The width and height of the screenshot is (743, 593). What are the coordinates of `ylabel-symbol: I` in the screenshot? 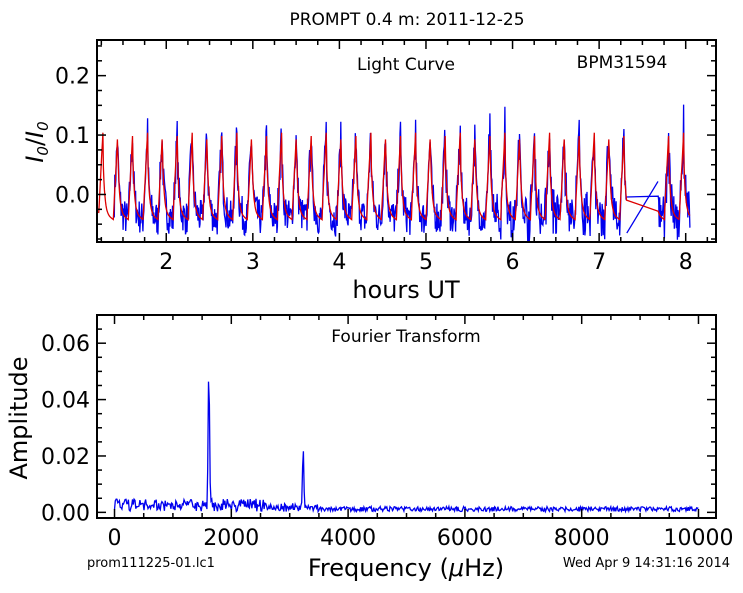 It's located at (35, 159).